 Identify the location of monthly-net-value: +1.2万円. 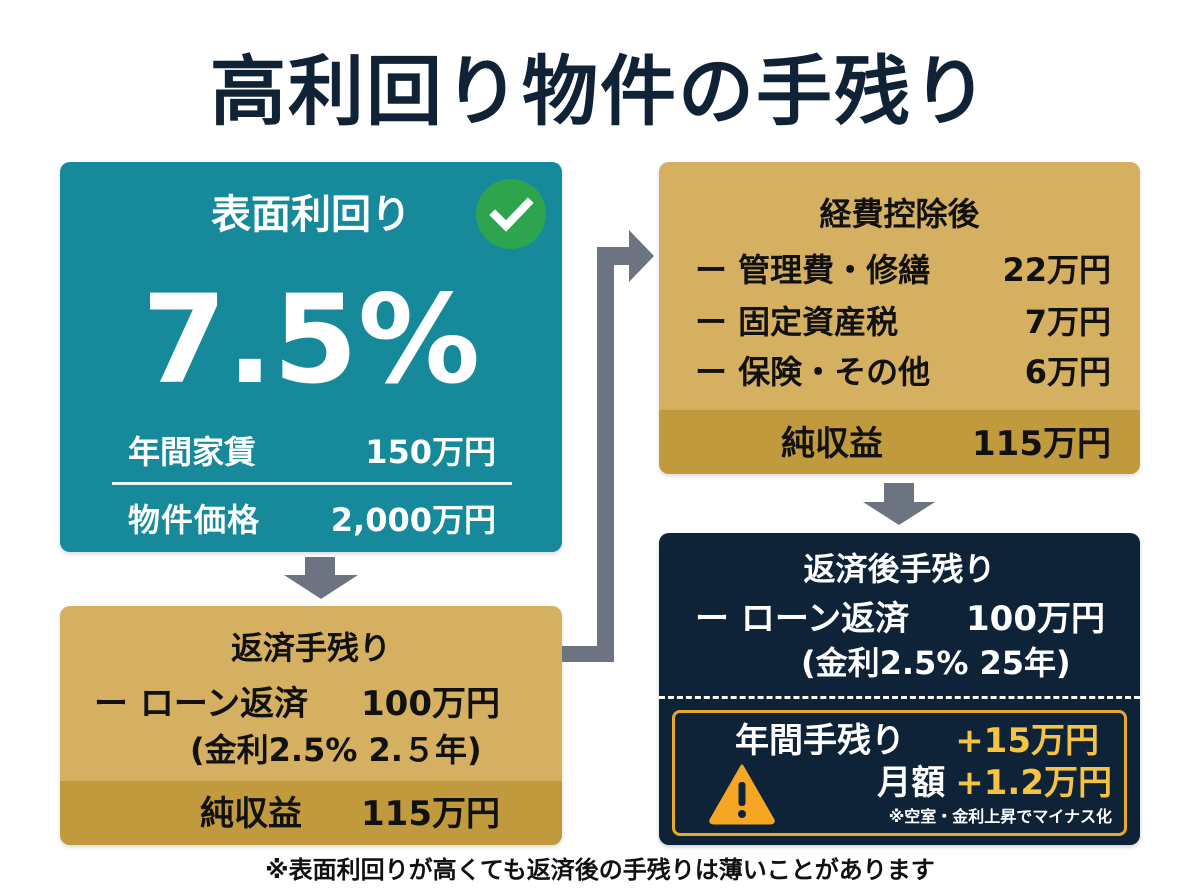
(1033, 783).